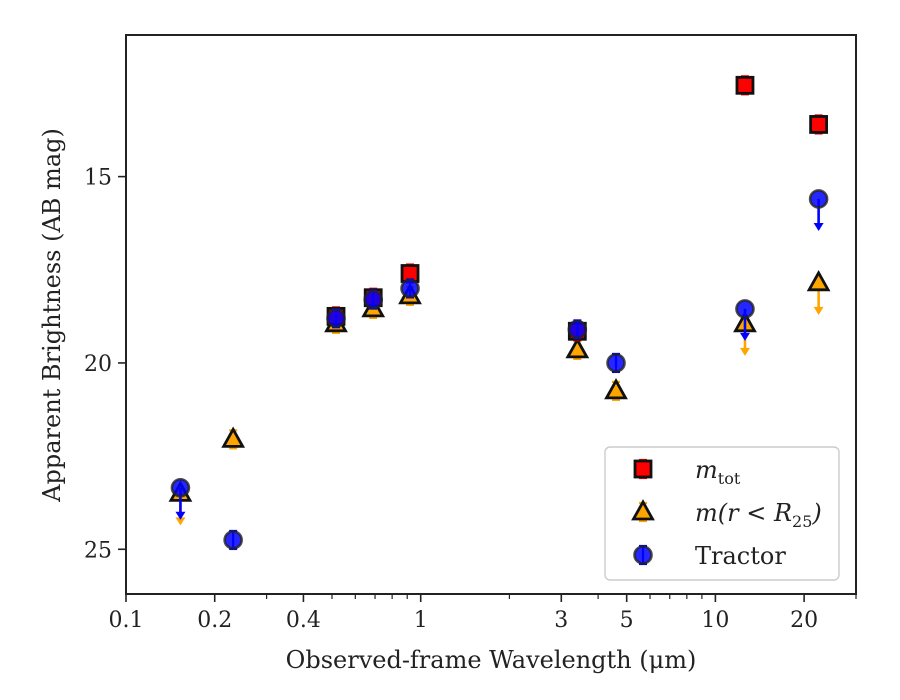 This screenshot has width=900, height=700. I want to click on legend-marker-mtot, so click(643, 469).